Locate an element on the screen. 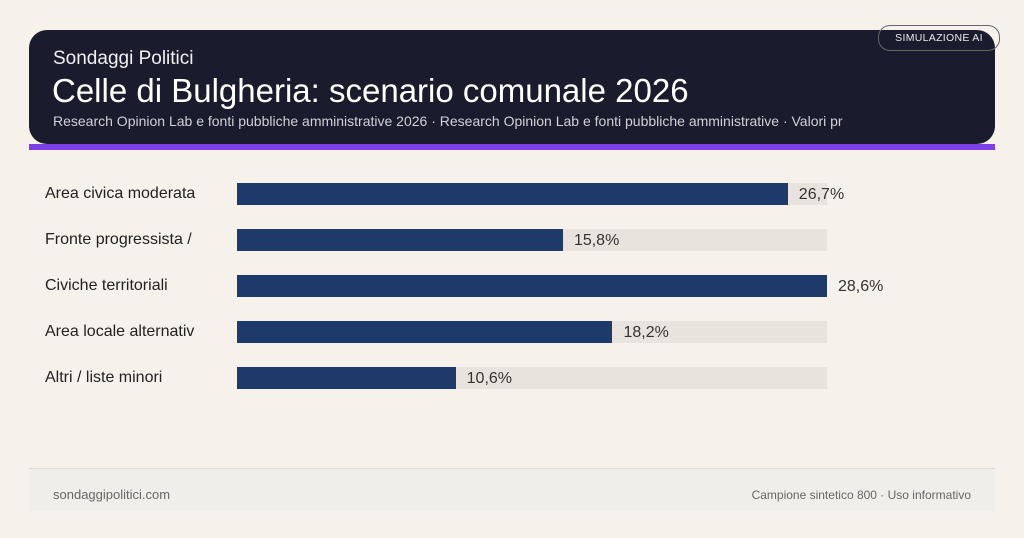  category-label: Fronte progressista / is located at coordinates (118, 239).